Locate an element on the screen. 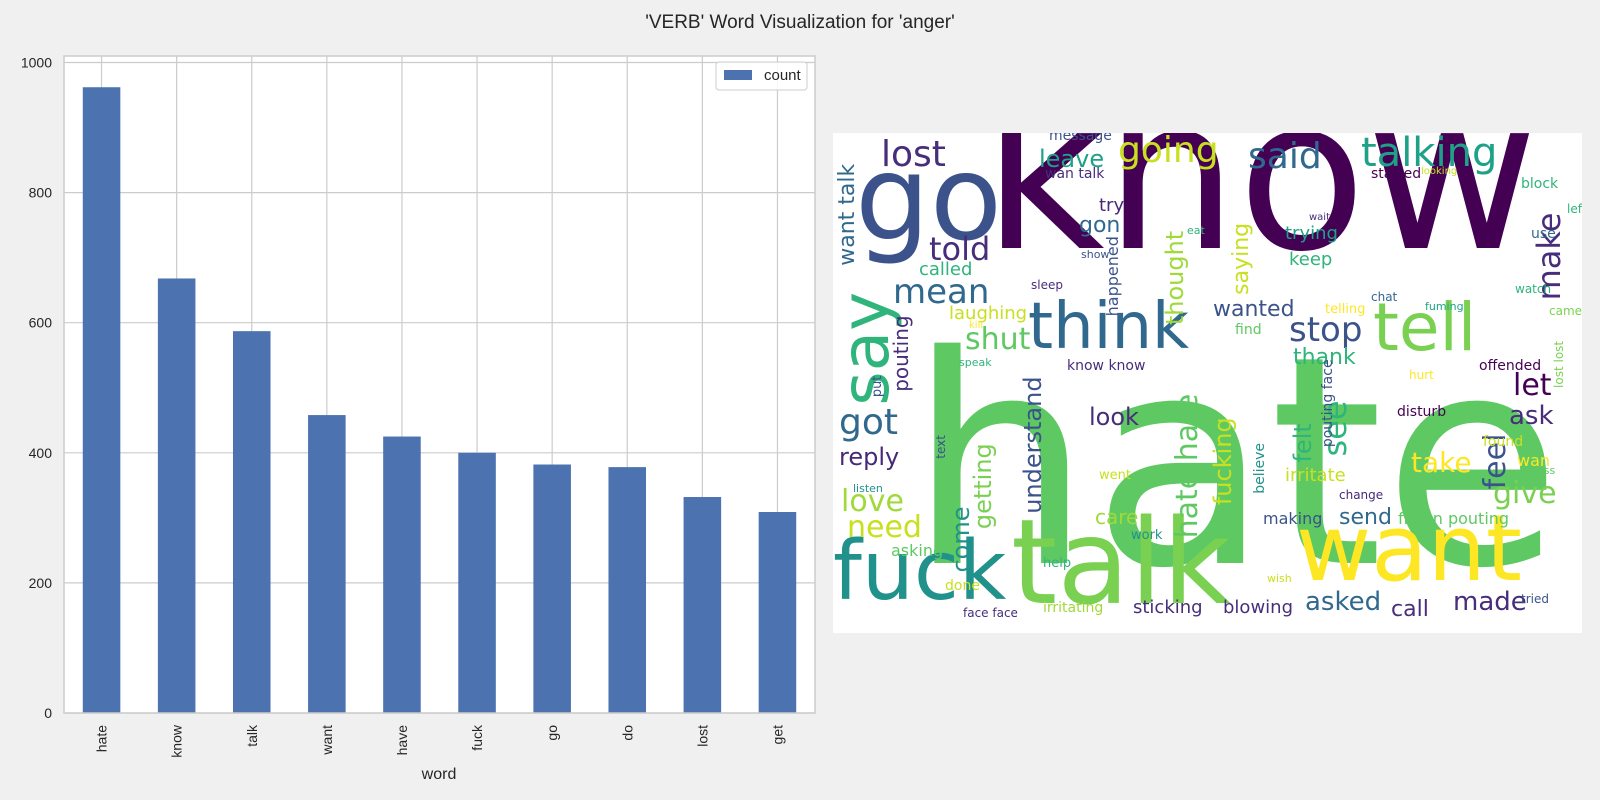 Image resolution: width=1600 pixels, height=800 pixels. bar-have is located at coordinates (402, 574).